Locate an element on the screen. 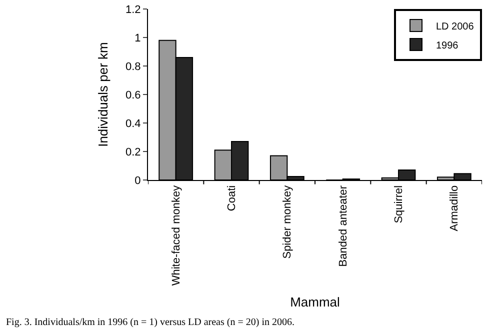 The image size is (492, 336). y-tick-label: 0.4 is located at coordinates (133, 124).